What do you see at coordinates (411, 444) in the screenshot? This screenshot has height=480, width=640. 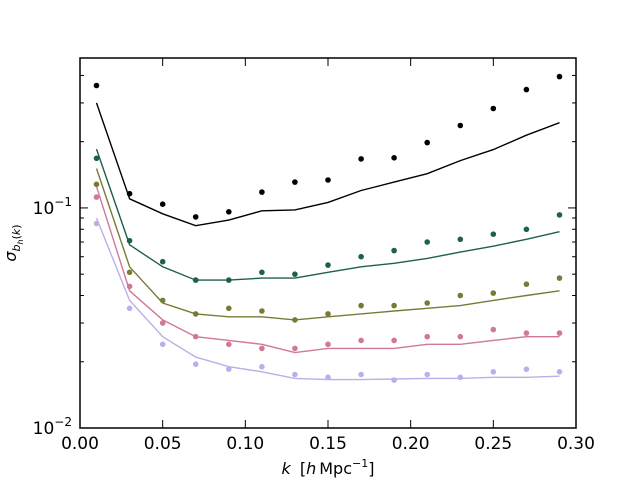 I see `x-tick-label: 0.20` at bounding box center [411, 444].